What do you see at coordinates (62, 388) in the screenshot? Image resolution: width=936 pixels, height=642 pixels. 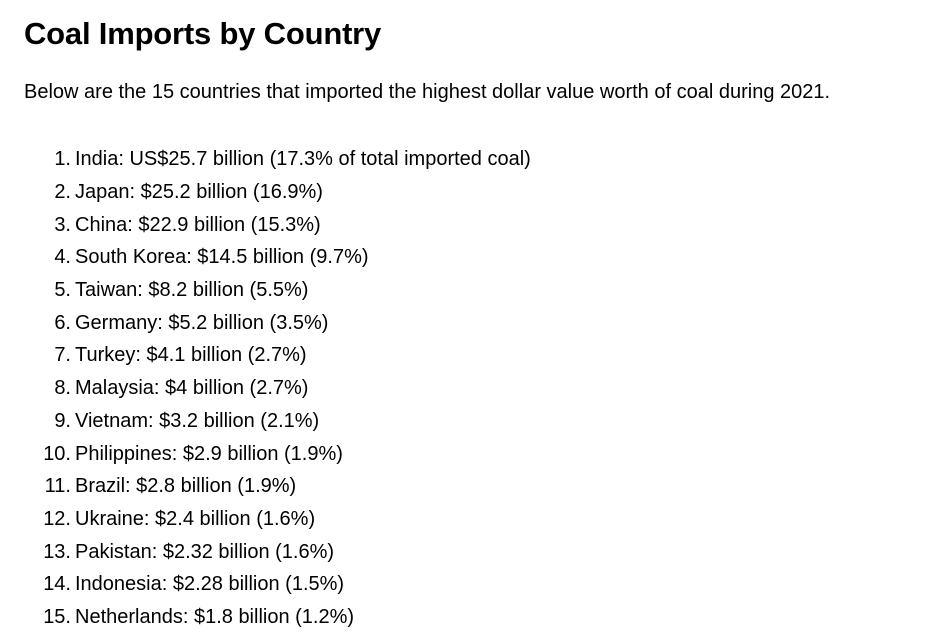 I see `list-item-number: 8.` at bounding box center [62, 388].